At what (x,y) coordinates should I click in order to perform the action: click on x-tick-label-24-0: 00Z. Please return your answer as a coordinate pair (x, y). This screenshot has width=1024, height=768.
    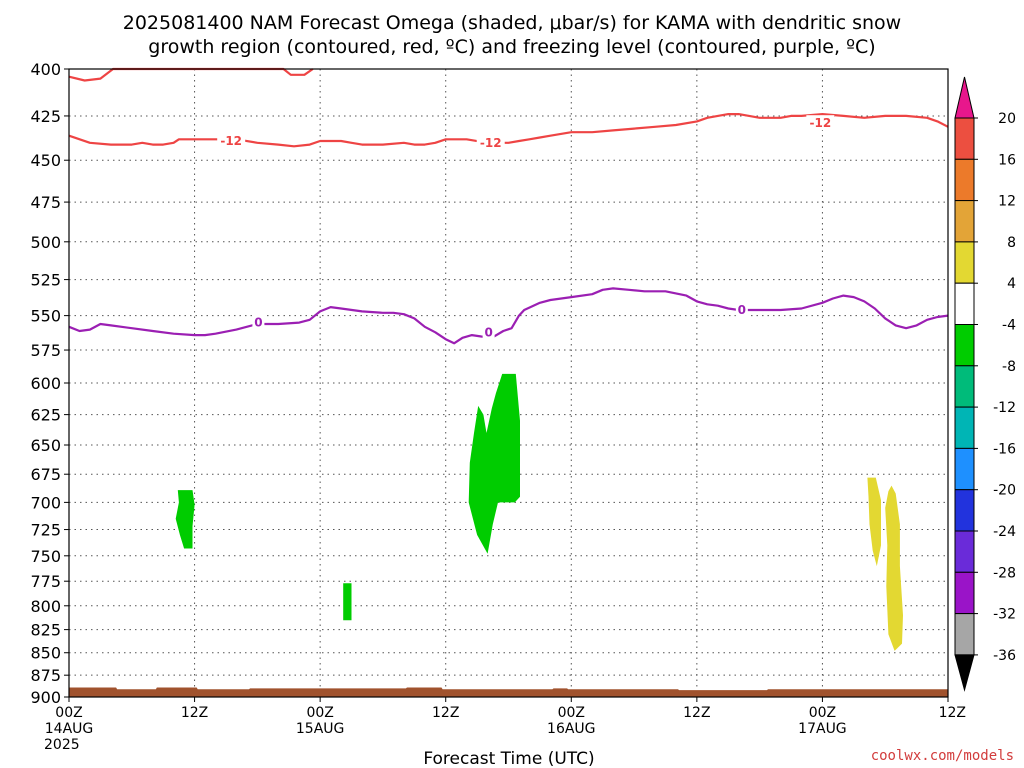
    Looking at the image, I should click on (319, 713).